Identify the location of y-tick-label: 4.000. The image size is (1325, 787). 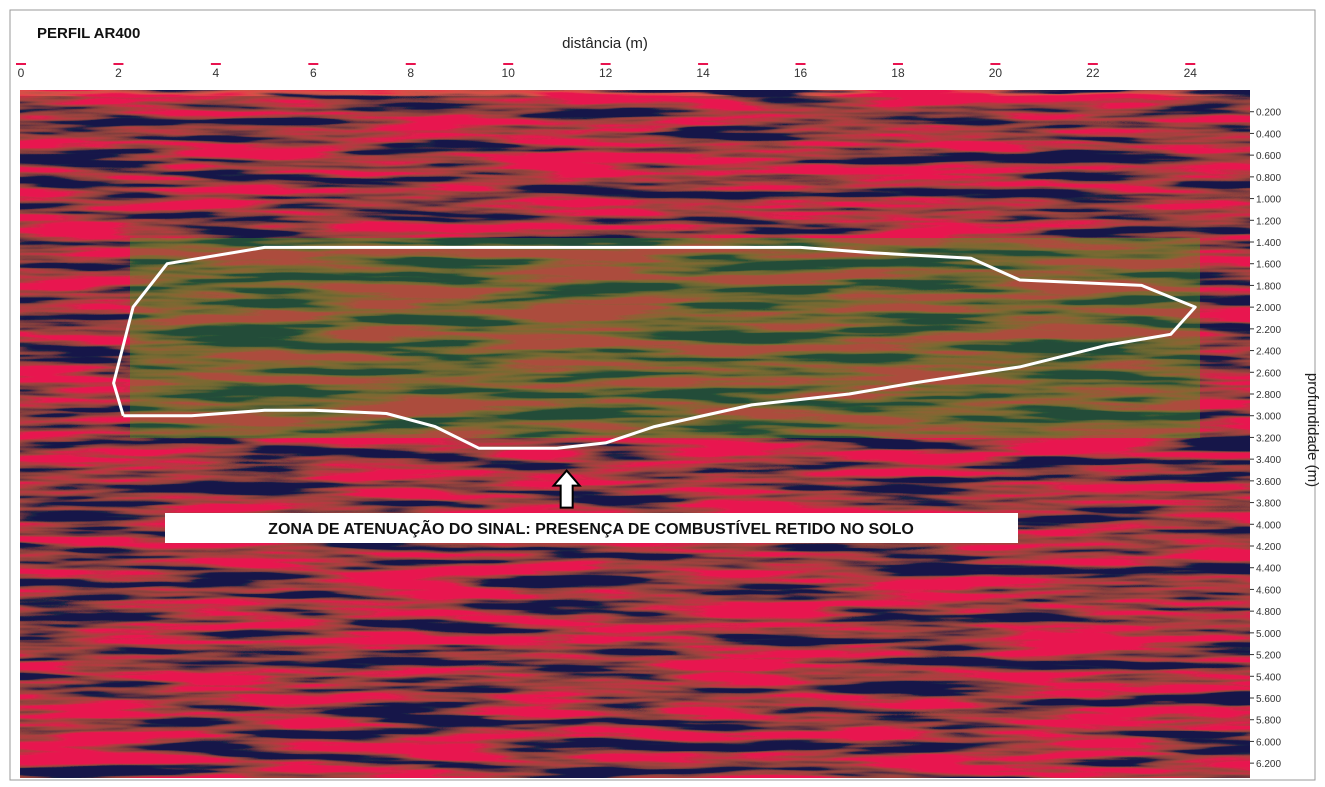
(1268, 525).